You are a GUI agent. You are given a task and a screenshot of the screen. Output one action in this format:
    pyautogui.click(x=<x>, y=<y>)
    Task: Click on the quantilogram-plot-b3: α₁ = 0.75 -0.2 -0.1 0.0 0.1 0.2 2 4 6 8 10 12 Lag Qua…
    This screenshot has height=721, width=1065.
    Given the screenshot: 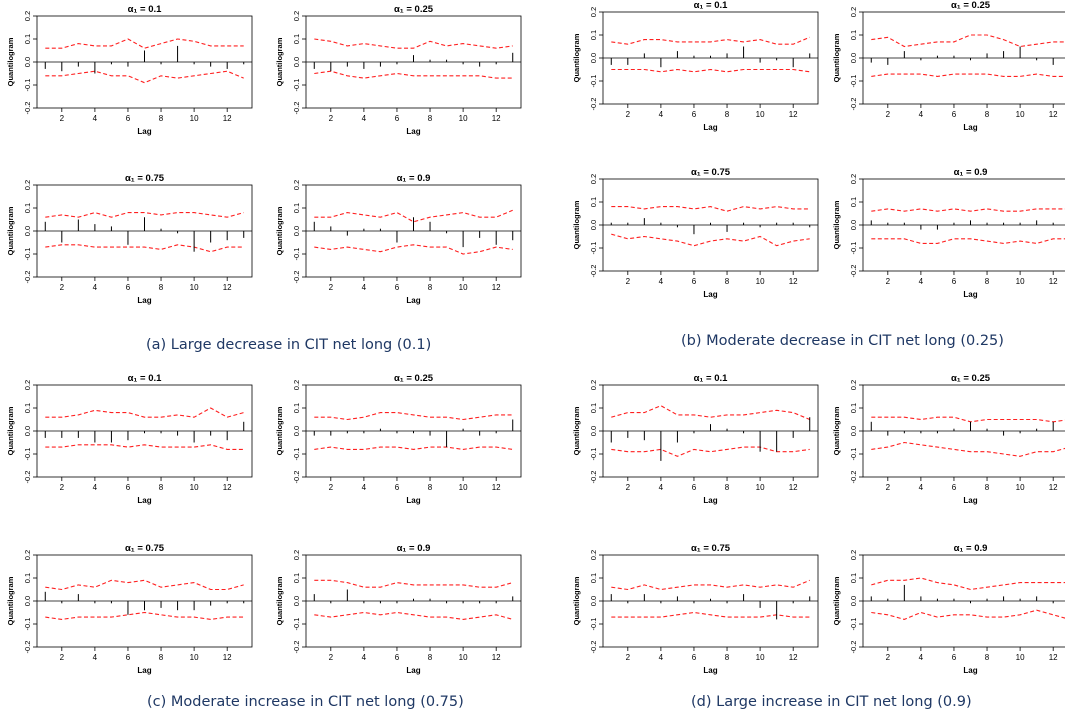 What is the action you would take?
    pyautogui.click(x=695, y=233)
    